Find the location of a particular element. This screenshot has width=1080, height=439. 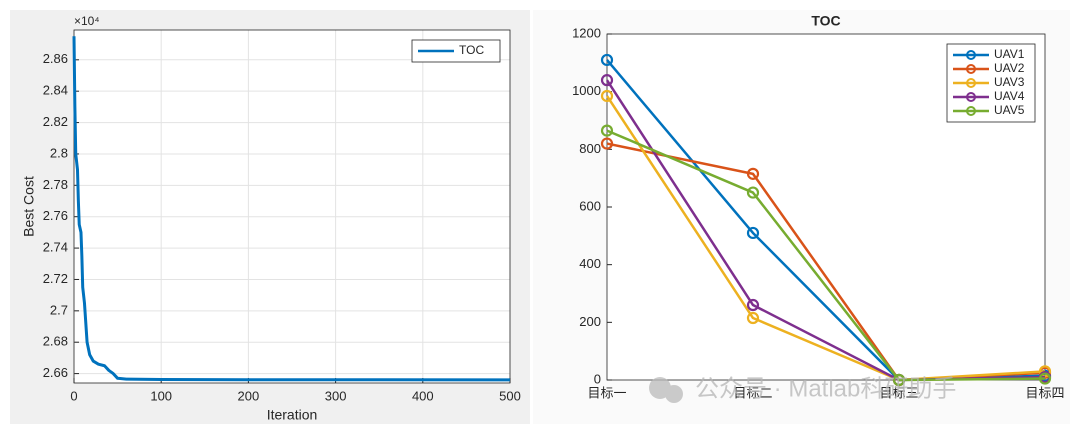

legend-label: UAV3 is located at coordinates (1009, 82).